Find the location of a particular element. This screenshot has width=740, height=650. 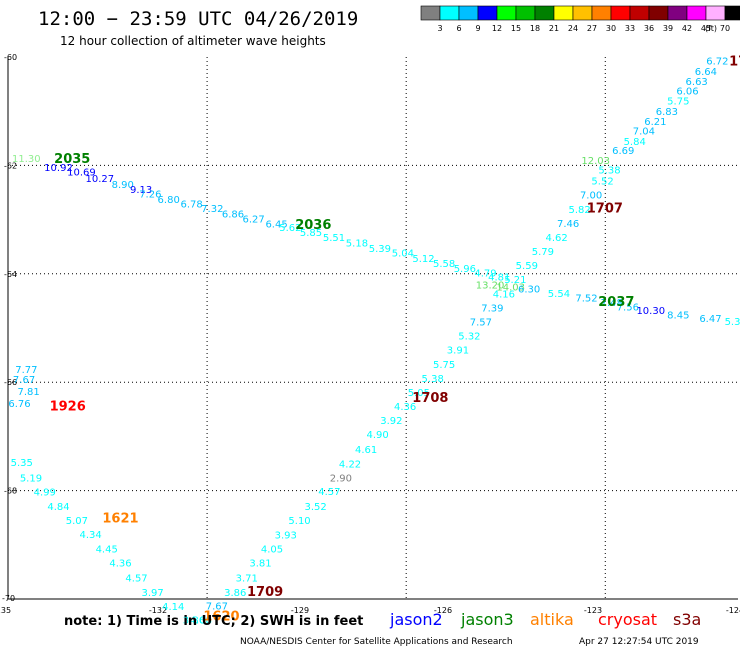

swh-point-label: 5.75 is located at coordinates (678, 101).